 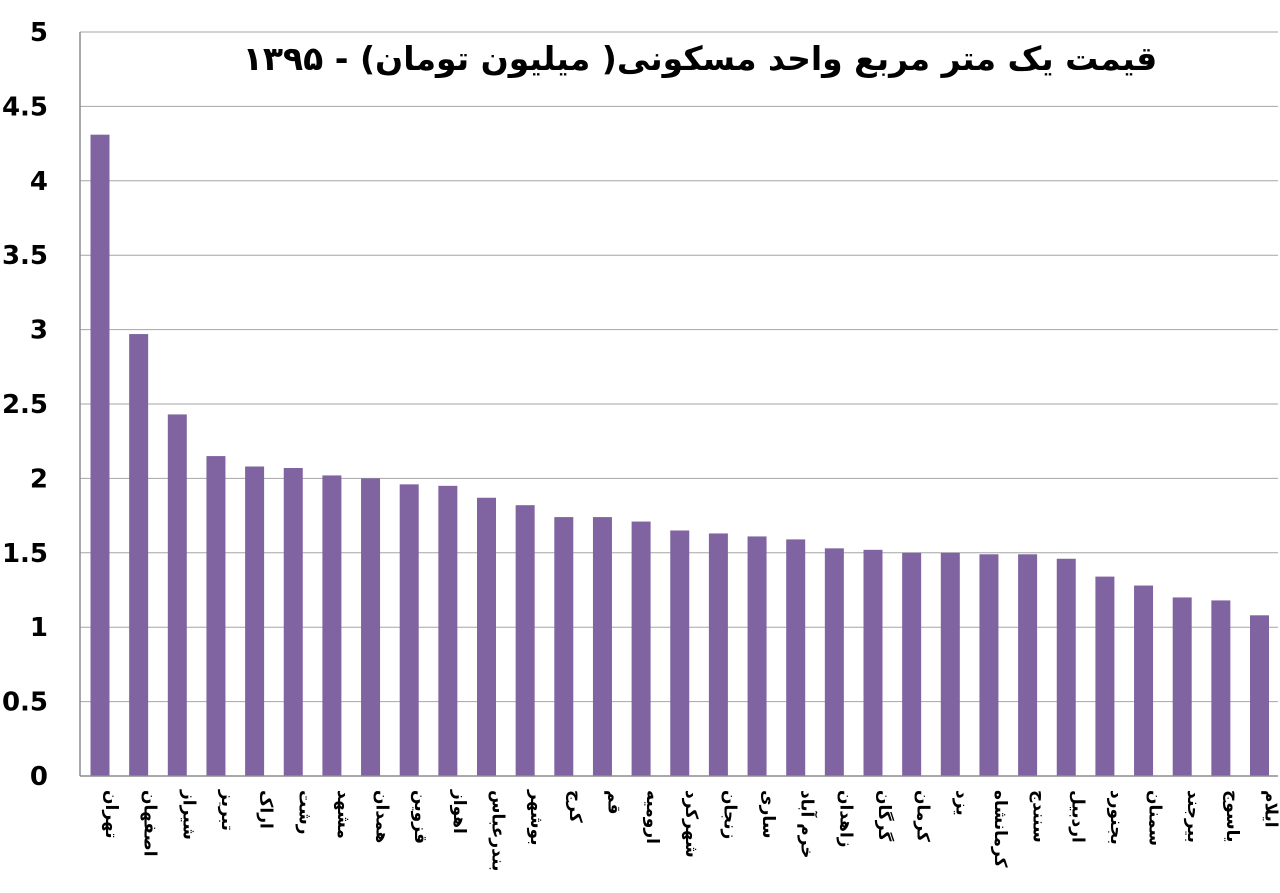 What do you see at coordinates (1155, 818) in the screenshot?
I see `x-tick-label: سمنان` at bounding box center [1155, 818].